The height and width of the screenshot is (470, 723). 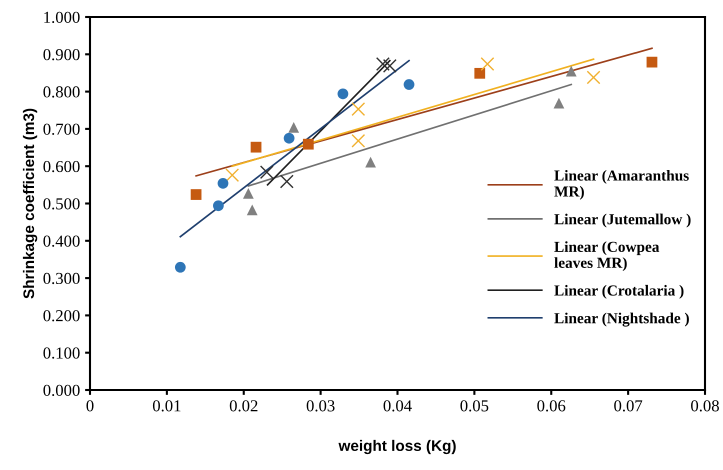 What do you see at coordinates (705, 406) in the screenshot?
I see `x-tick-label: 0.08` at bounding box center [705, 406].